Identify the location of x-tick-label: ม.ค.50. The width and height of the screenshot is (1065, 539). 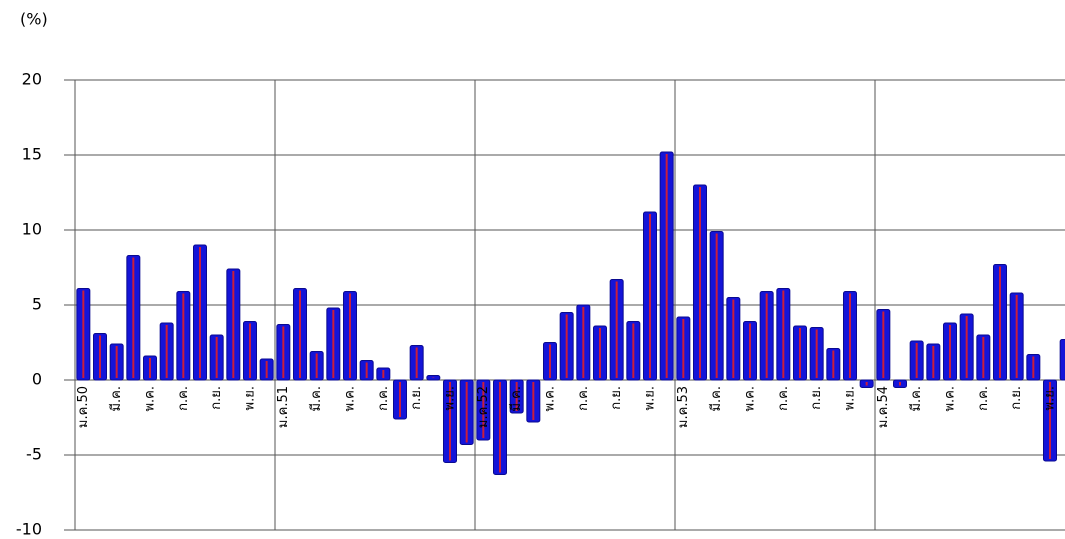
(83, 407).